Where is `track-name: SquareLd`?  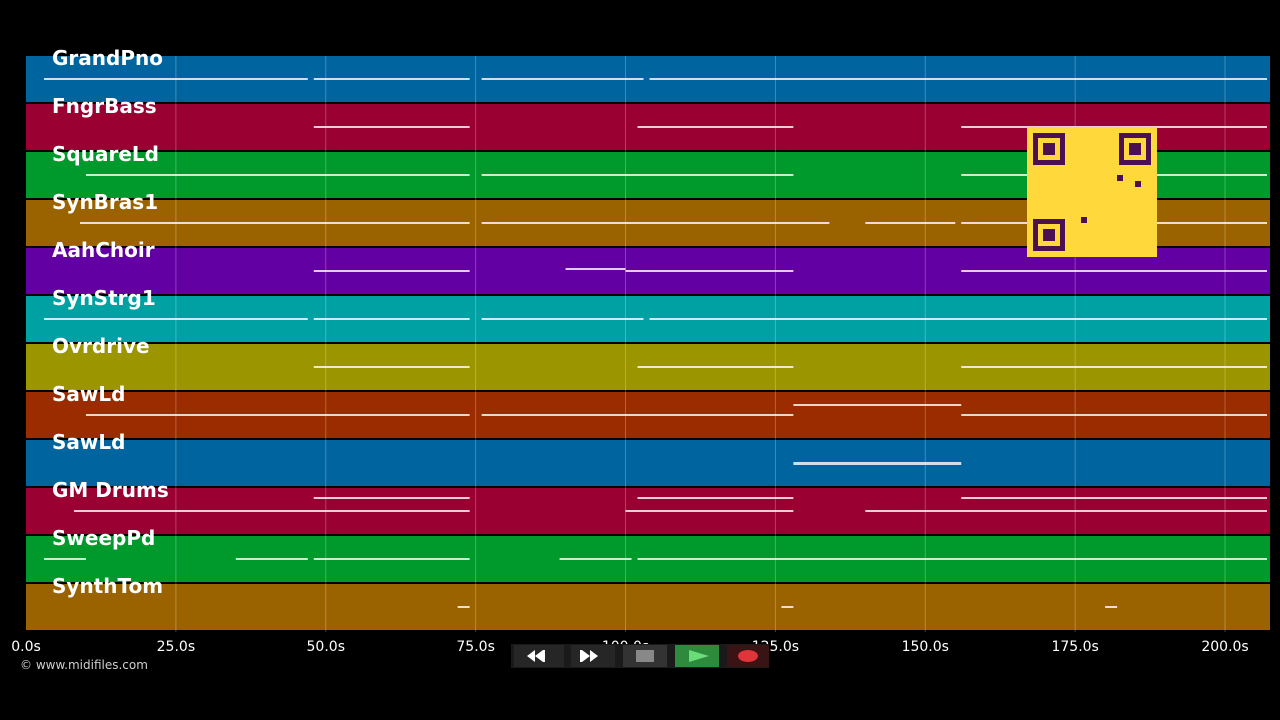
track-name: SquareLd is located at coordinates (105, 154).